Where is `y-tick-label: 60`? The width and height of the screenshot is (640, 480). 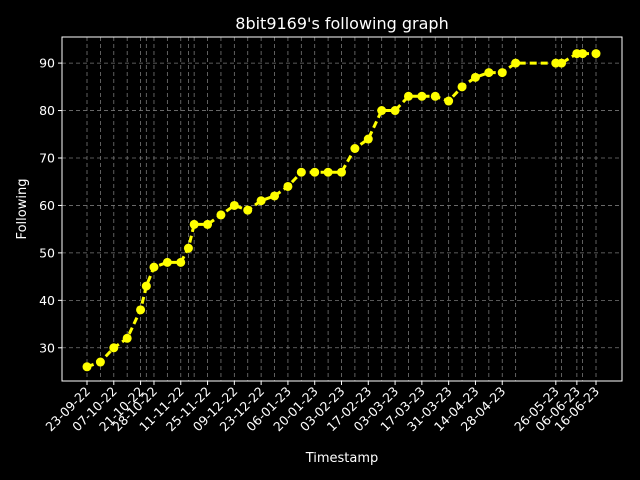 y-tick-label: 60 is located at coordinates (47, 205).